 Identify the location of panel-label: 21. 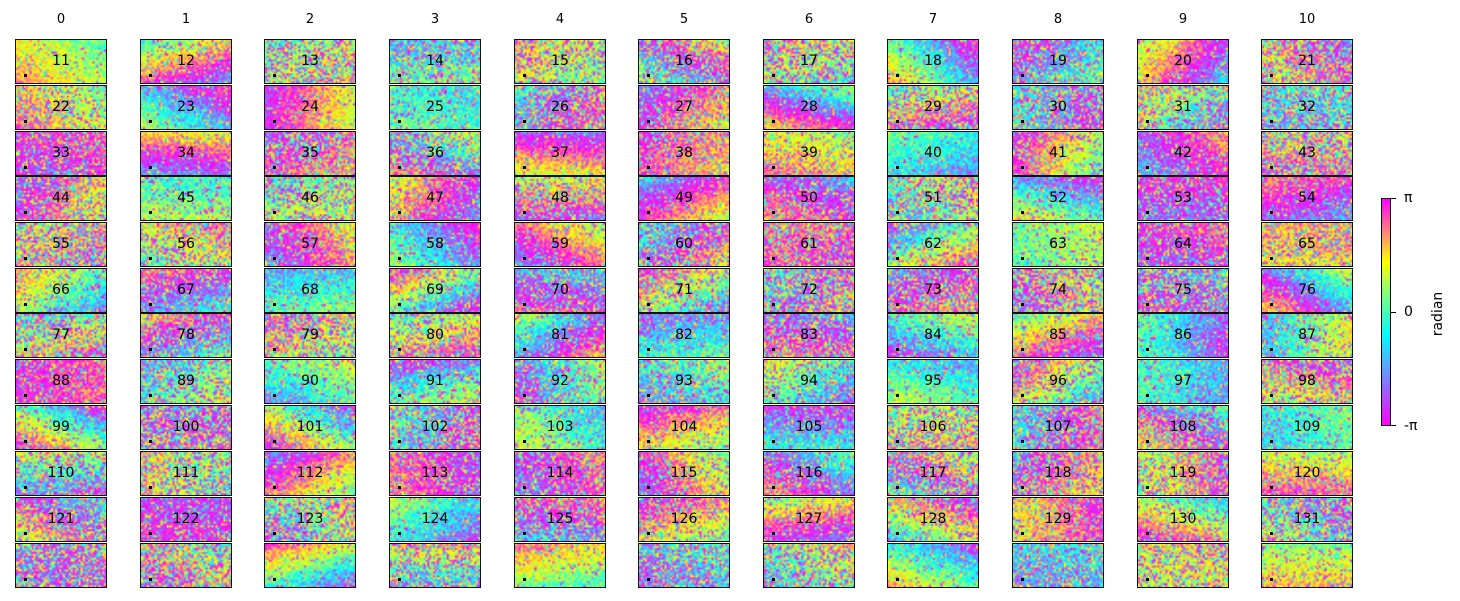
(1307, 61).